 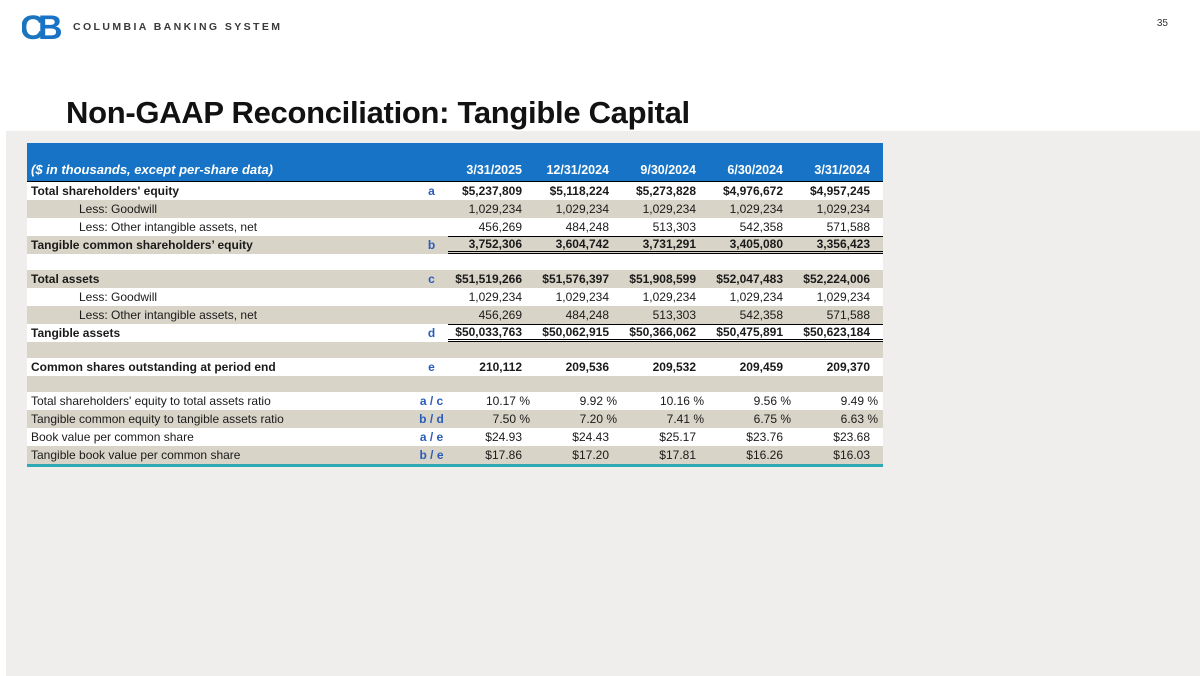 What do you see at coordinates (842, 170) in the screenshot?
I see `column-header: 3/31/2024` at bounding box center [842, 170].